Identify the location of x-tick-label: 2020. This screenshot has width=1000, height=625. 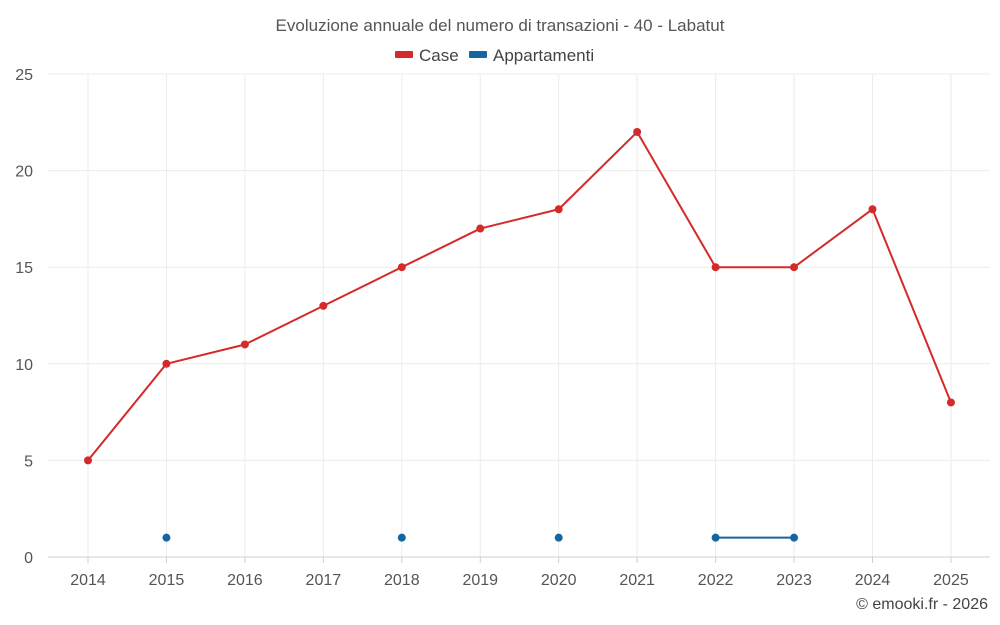
(559, 580).